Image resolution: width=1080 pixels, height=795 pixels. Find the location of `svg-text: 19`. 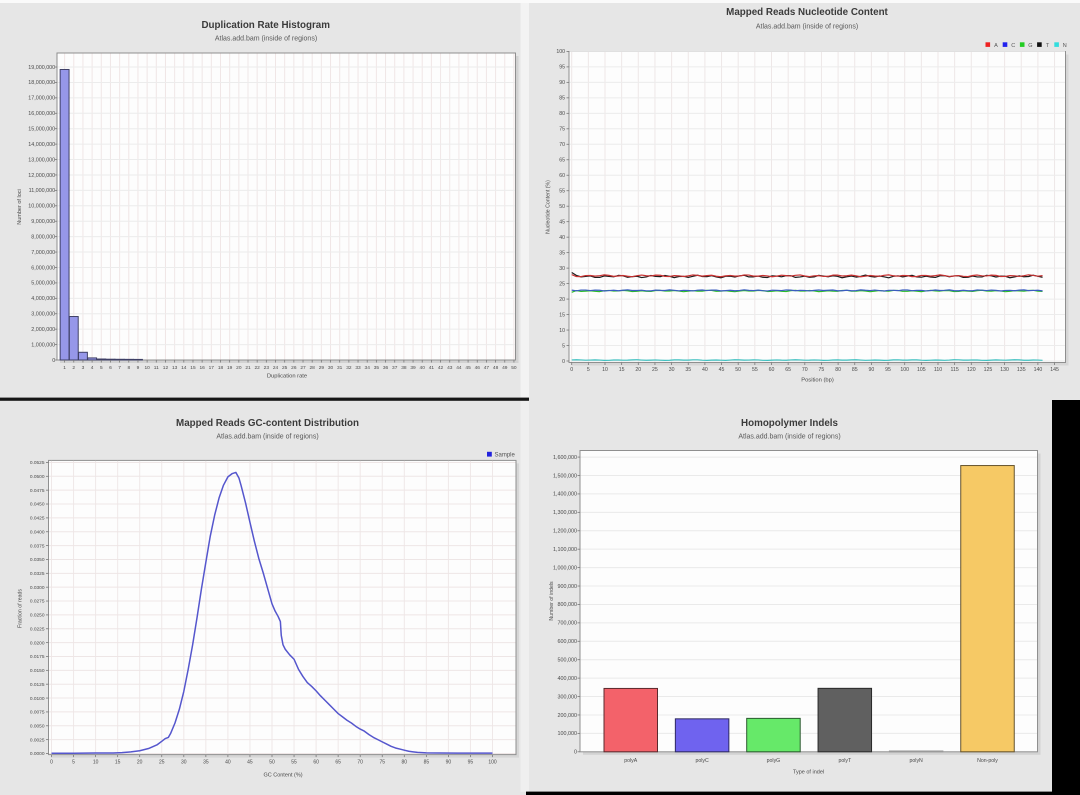

svg-text: 19 is located at coordinates (230, 368).